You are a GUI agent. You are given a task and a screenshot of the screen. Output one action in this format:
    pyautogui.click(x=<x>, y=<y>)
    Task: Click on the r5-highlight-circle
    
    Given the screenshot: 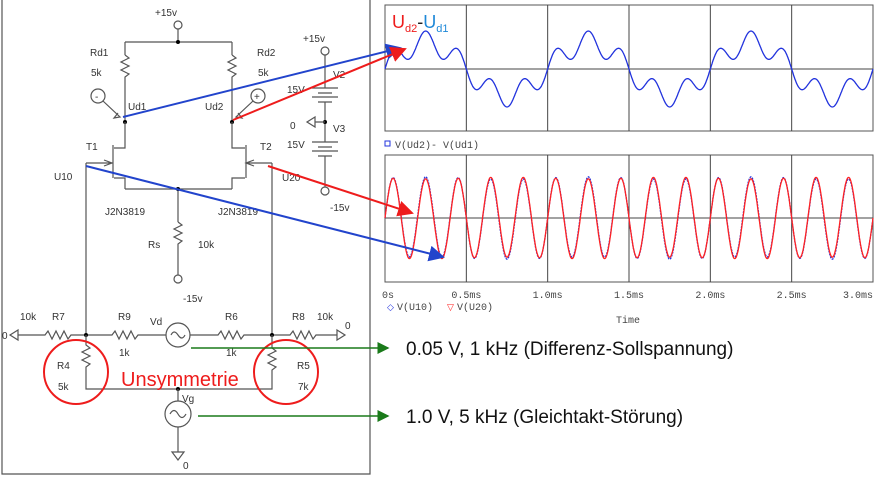 What is the action you would take?
    pyautogui.click(x=286, y=372)
    